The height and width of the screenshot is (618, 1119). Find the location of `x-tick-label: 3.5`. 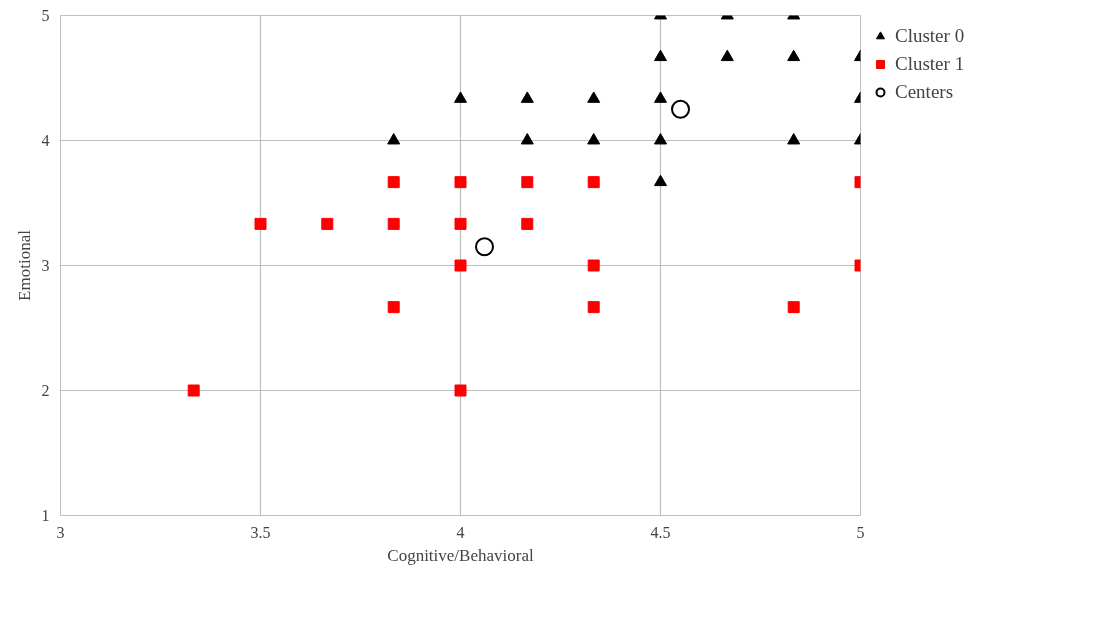

x-tick-label: 3.5 is located at coordinates (260, 532).